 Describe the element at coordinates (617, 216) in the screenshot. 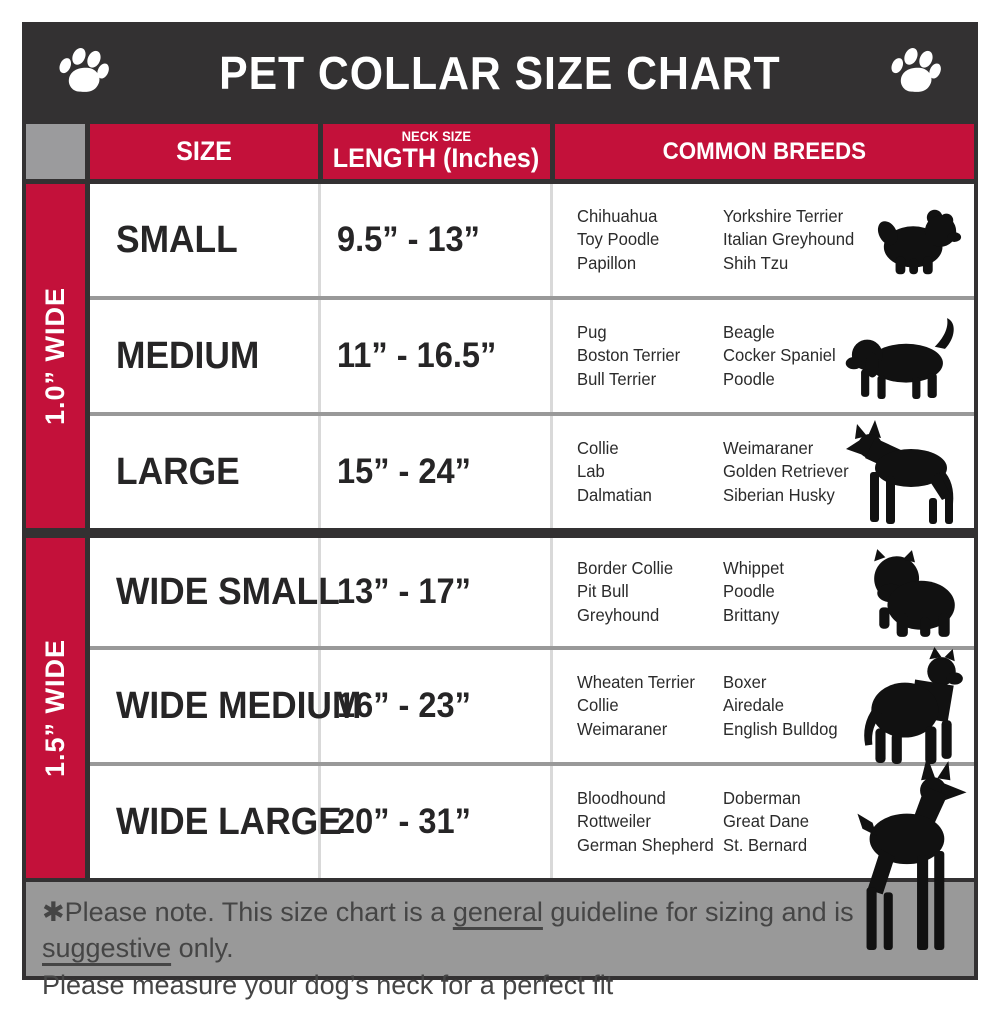

I see `breed: Chihuahua` at that location.